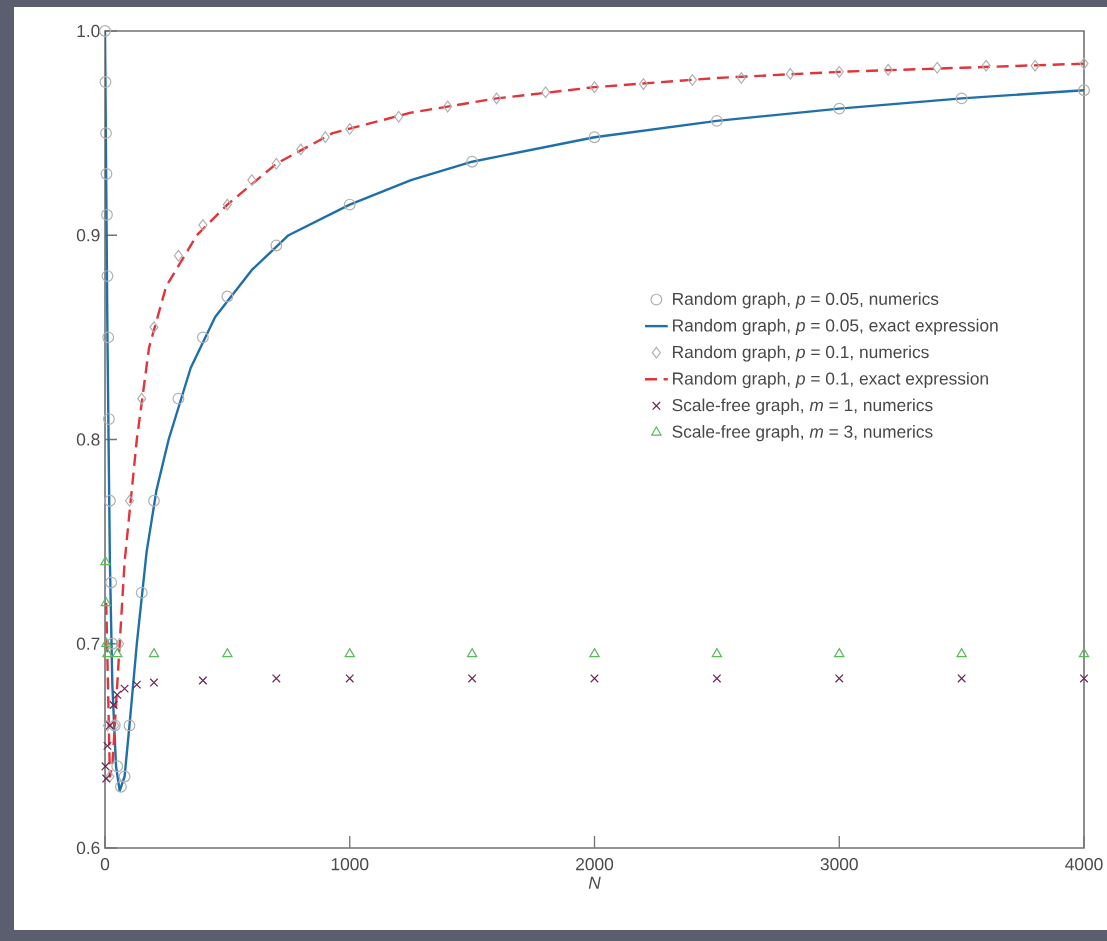 This screenshot has height=941, width=1107. What do you see at coordinates (105, 864) in the screenshot?
I see `x-tick-label: 0` at bounding box center [105, 864].